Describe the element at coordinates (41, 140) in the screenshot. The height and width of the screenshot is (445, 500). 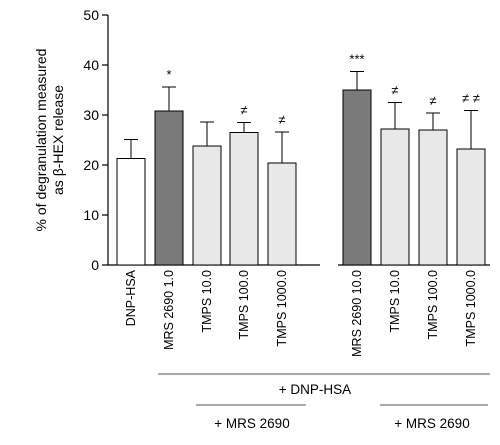
I see `y-axis-label-line-1: % of degranulation measured` at that location.